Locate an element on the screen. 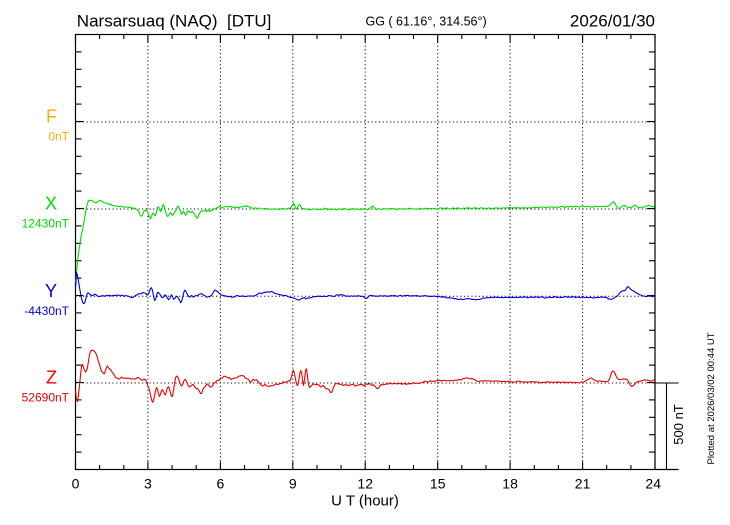 The image size is (730, 525). svg-text: 6 is located at coordinates (221, 484).